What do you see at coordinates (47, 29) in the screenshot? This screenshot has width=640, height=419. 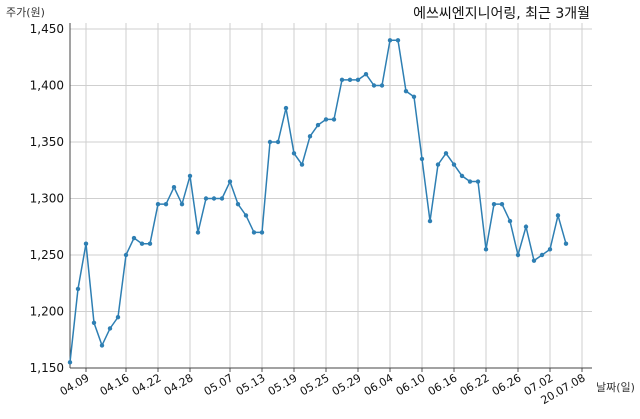 I see `y-tick-label: 1,450` at bounding box center [47, 29].